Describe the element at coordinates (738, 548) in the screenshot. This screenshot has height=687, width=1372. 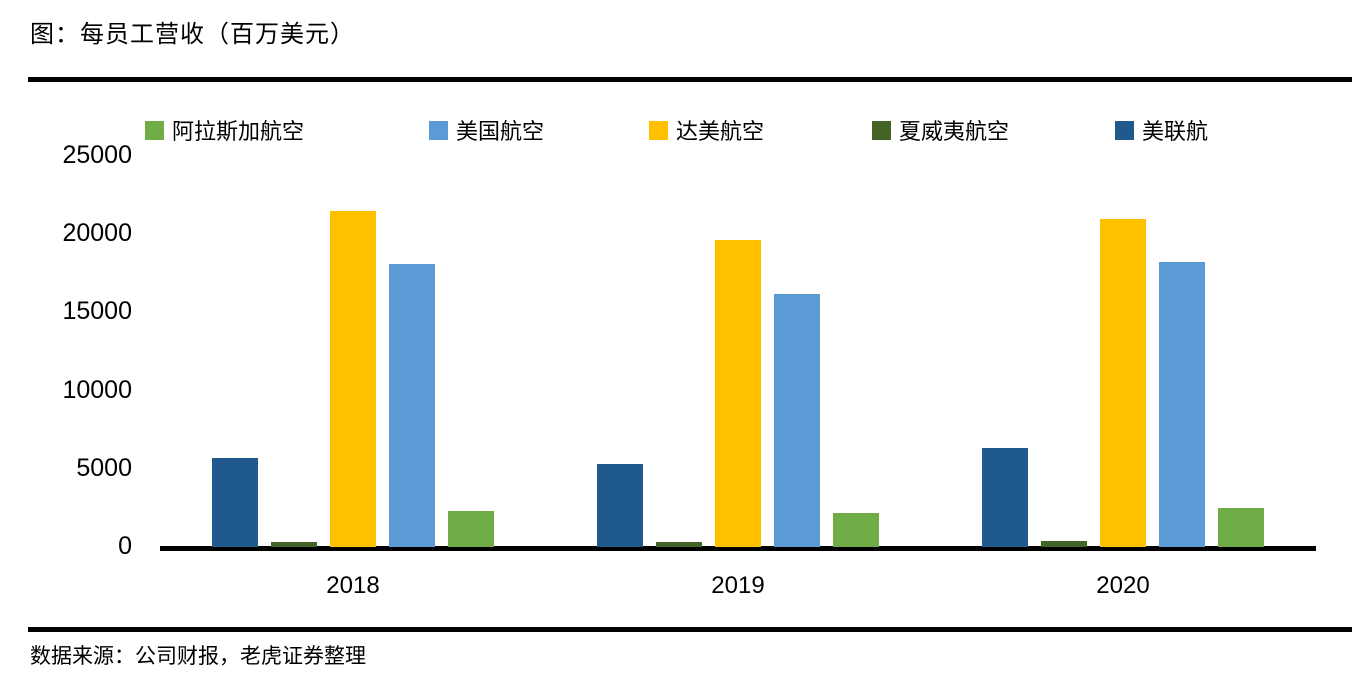
I see `x-axis-line` at that location.